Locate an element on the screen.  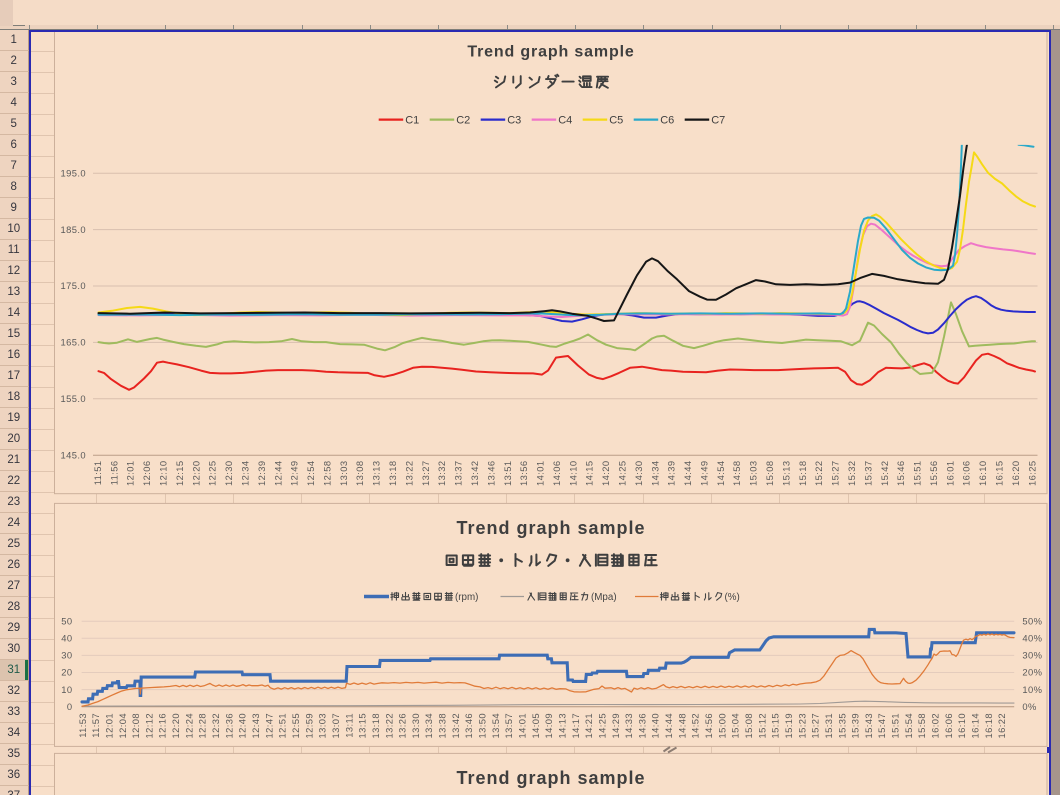
svg-text: 145.0 is located at coordinates (73, 454).